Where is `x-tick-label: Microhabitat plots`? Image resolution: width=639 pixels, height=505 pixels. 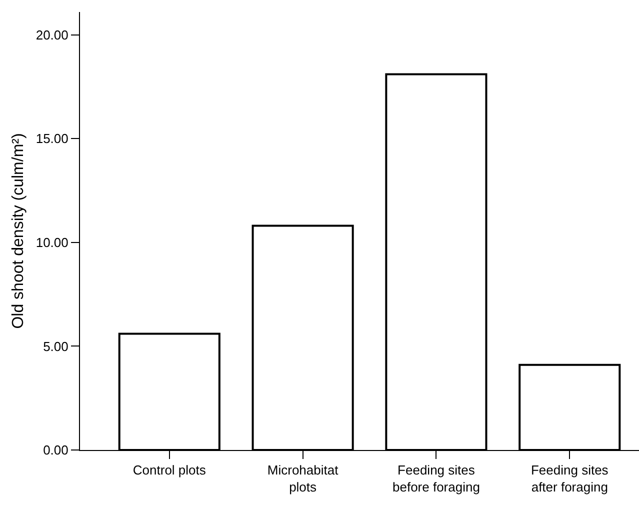
x-tick-label: Microhabitat plots is located at coordinates (303, 478).